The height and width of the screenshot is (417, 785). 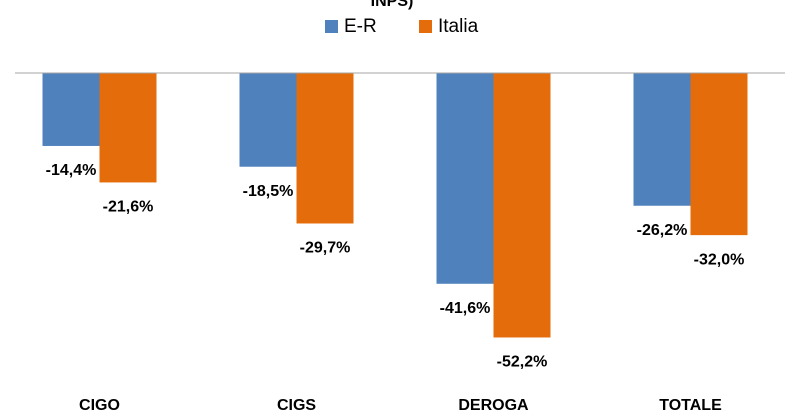 What do you see at coordinates (392, 5) in the screenshot?
I see `chart-title: INPS)` at bounding box center [392, 5].